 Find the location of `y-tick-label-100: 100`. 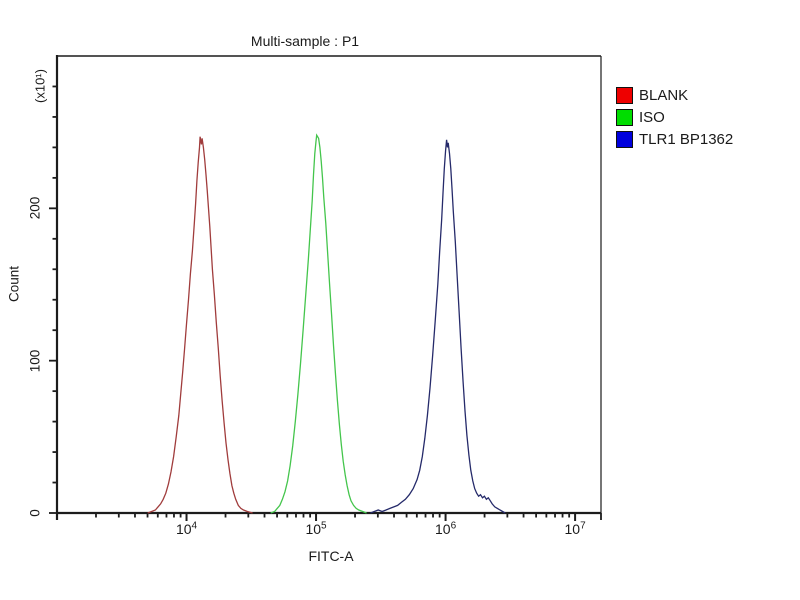

y-tick-label-100: 100 is located at coordinates (35, 360).